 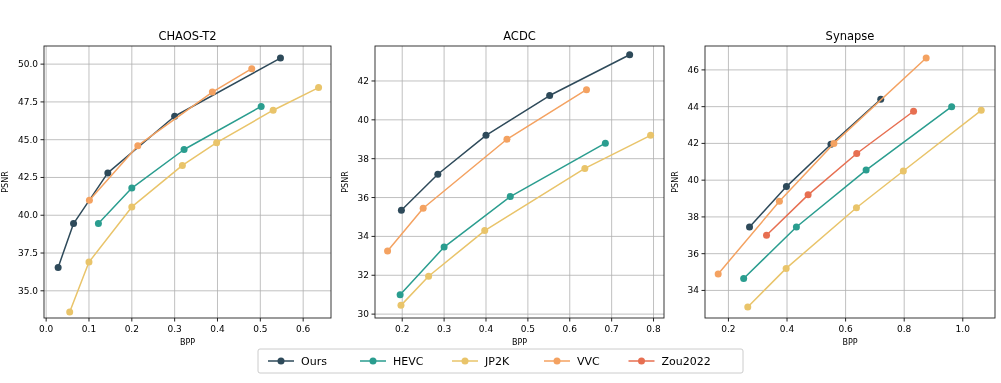 I want to click on legend-label: JP2K, so click(x=497, y=361).